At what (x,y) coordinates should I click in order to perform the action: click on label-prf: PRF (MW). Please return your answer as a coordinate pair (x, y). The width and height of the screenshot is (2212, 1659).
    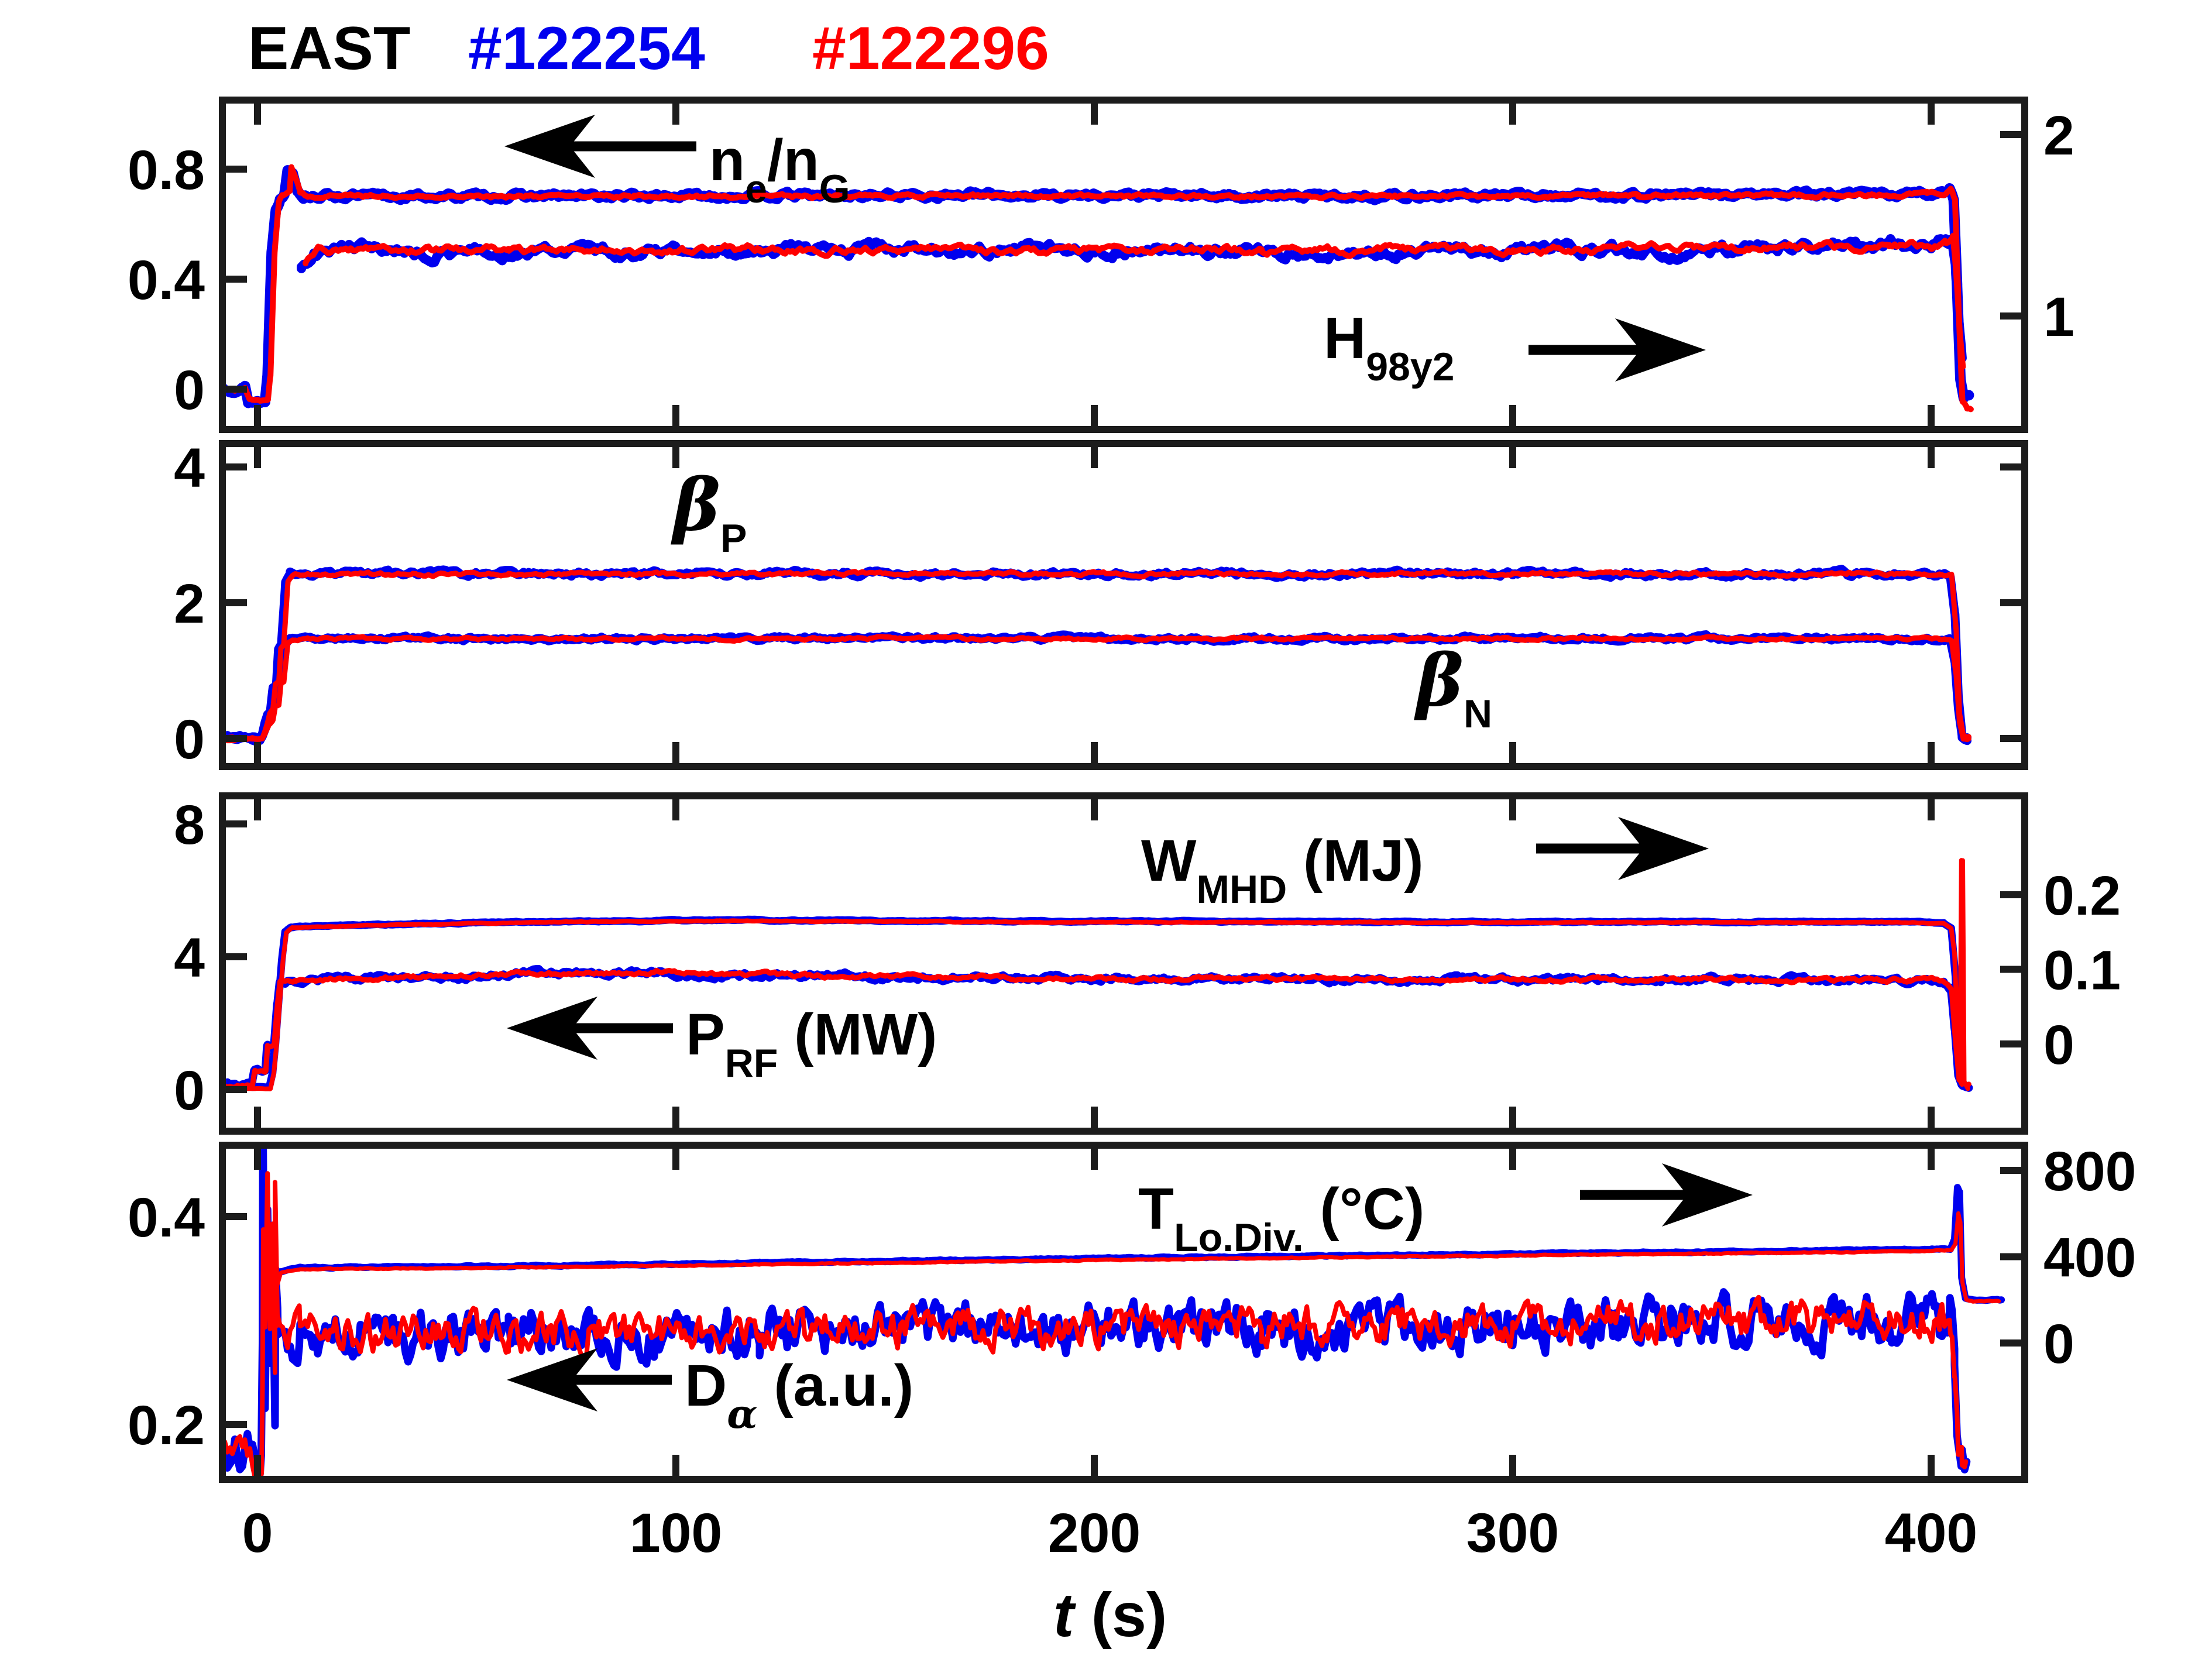
    Looking at the image, I should click on (811, 1044).